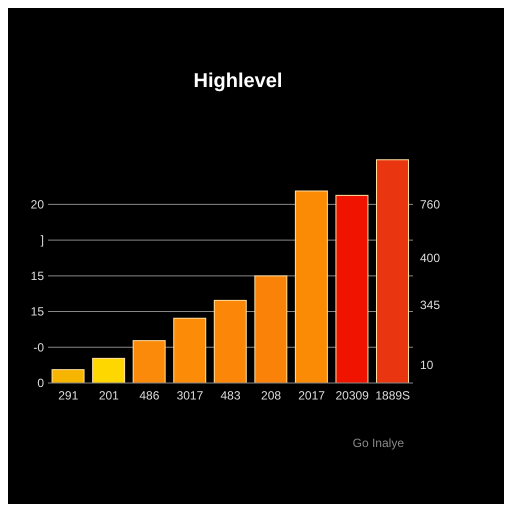 This screenshot has width=512, height=512. Describe the element at coordinates (238, 81) in the screenshot. I see `chart-title: Highlevel` at that location.